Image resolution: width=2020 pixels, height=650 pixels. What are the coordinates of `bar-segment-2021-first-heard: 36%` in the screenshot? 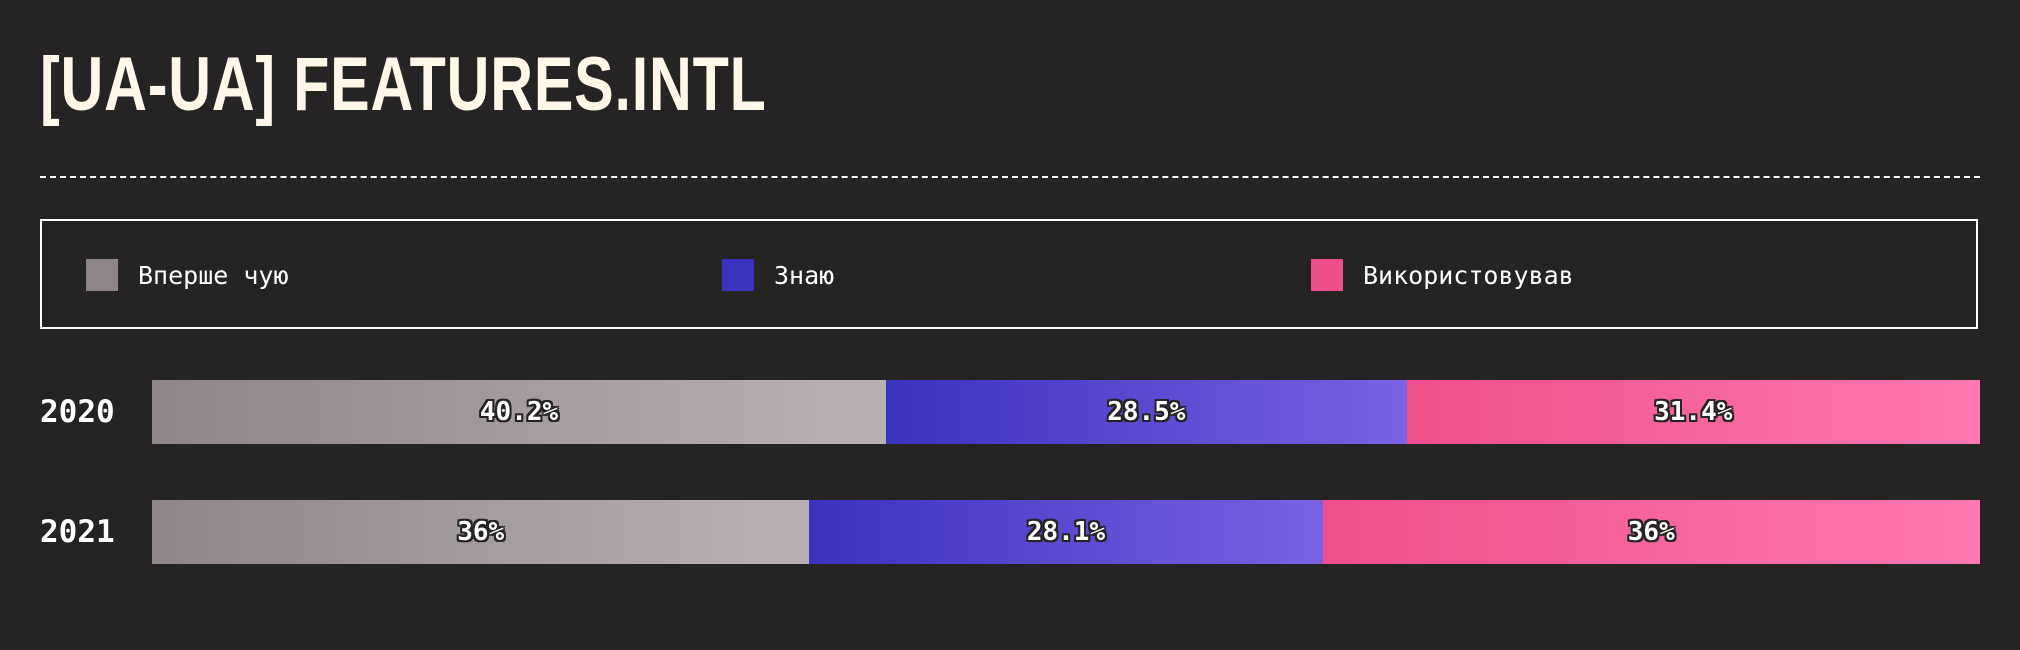 It's located at (481, 532).